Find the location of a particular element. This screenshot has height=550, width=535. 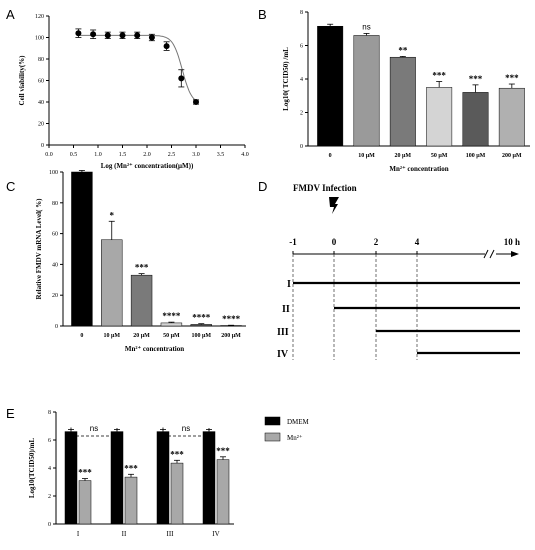

significance-label-II: *** is located at coordinates (131, 468).